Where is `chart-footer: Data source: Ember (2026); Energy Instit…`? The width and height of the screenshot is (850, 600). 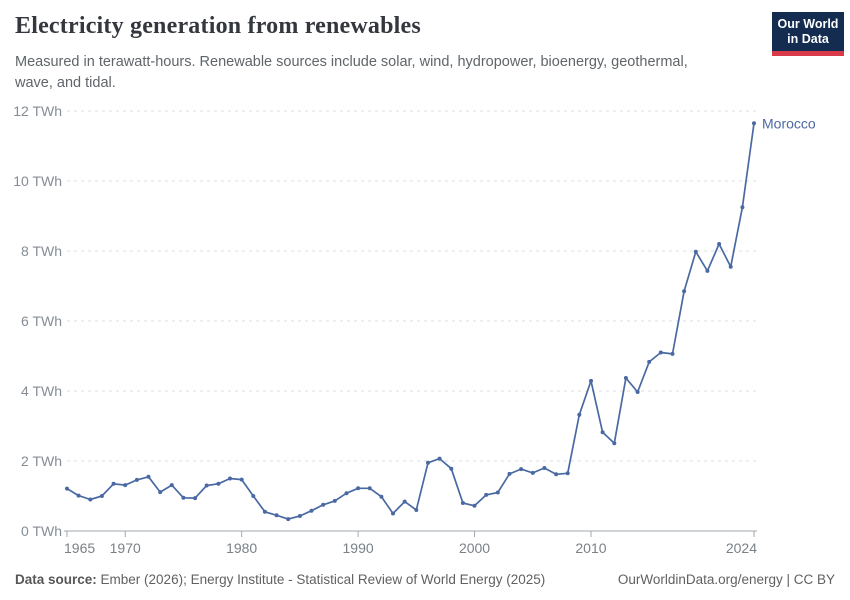 chart-footer: Data source: Ember (2026); Energy Instit… is located at coordinates (425, 579).